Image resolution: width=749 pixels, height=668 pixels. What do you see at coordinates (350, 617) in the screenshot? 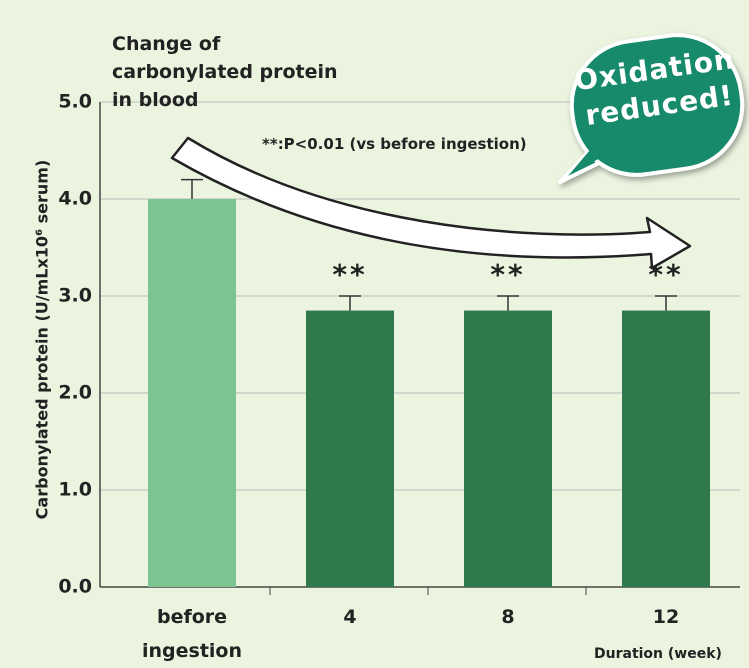
I see `x-tick-label: 4` at bounding box center [350, 617].